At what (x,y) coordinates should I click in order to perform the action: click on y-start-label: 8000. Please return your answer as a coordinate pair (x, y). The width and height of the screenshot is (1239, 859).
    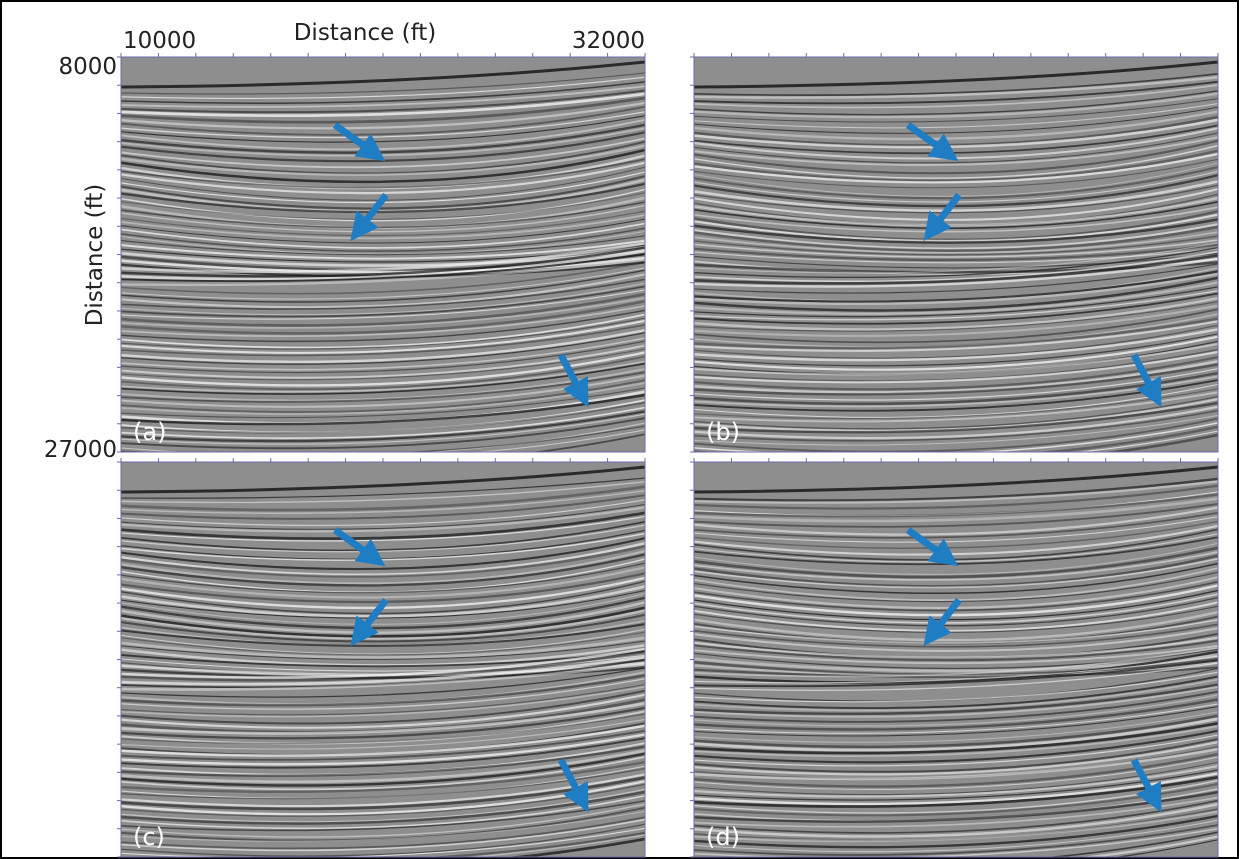
    Looking at the image, I should click on (87, 67).